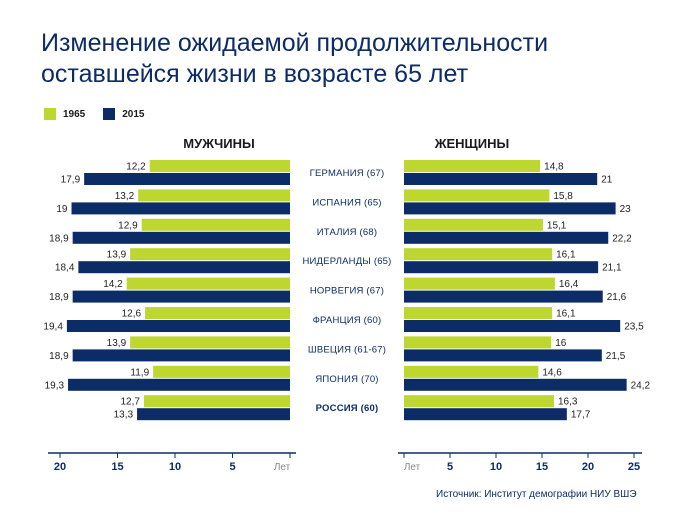 The image size is (690, 518). I want to click on data-label-men-1965: 12,6, so click(132, 314).